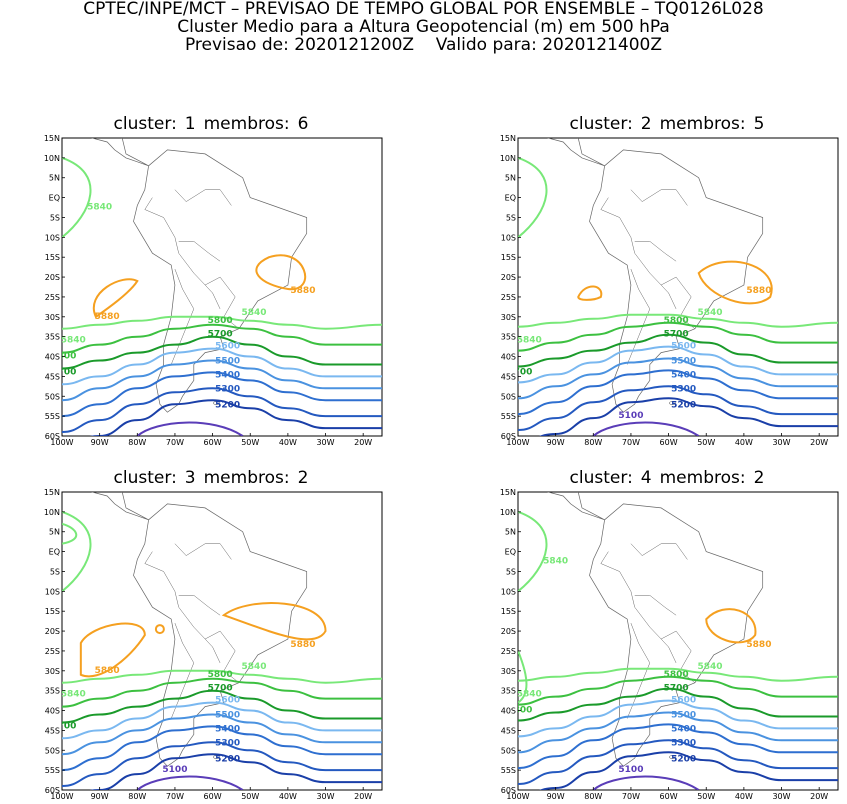 This screenshot has width=847, height=804. Describe the element at coordinates (250, 796) in the screenshot. I see `lon-tick-label: 50W` at that location.